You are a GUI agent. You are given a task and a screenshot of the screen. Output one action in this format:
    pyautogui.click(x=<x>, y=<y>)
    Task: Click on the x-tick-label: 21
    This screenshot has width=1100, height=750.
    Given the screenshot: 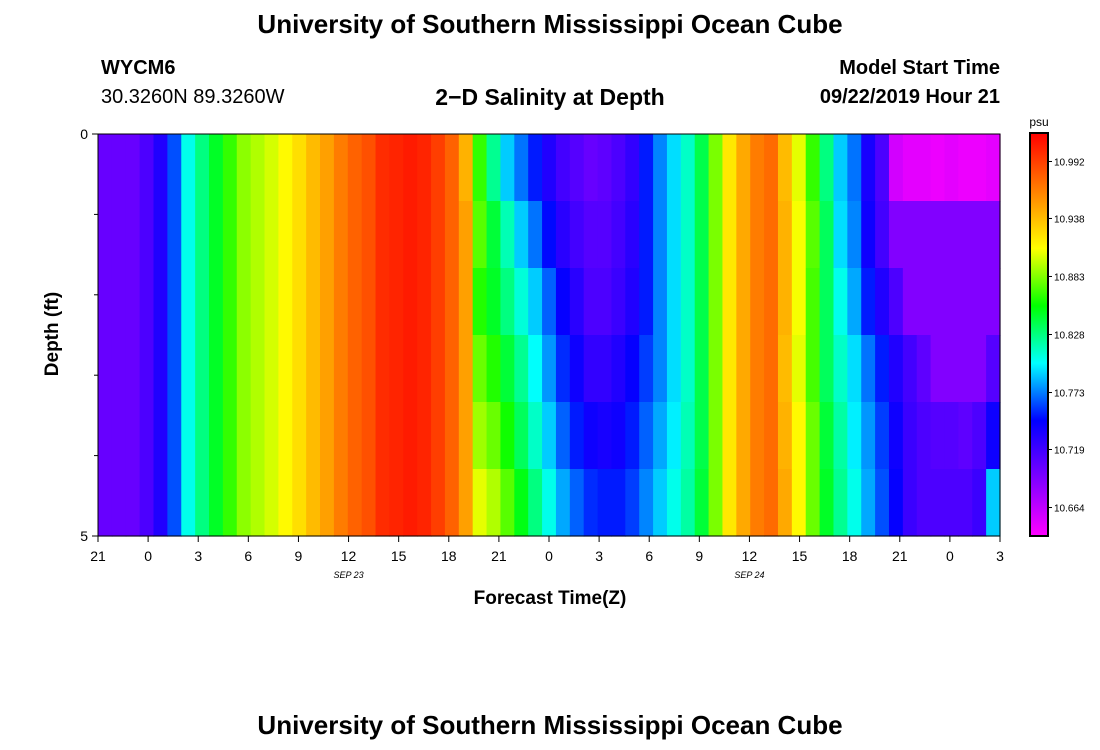 What is the action you would take?
    pyautogui.click(x=499, y=556)
    